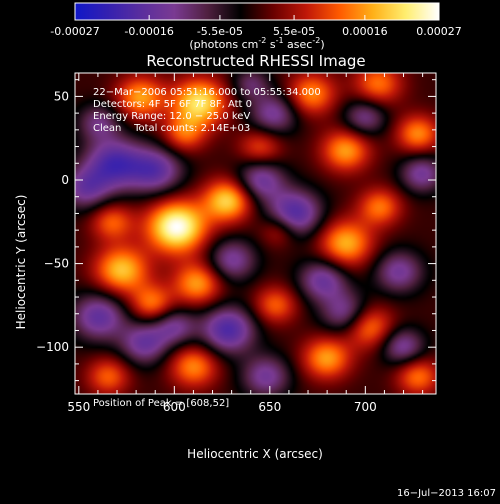 The image size is (500, 504). Describe the element at coordinates (171, 128) in the screenshot. I see `annotation-clean-counts: Clean Total counts: 2.14E+03` at that location.